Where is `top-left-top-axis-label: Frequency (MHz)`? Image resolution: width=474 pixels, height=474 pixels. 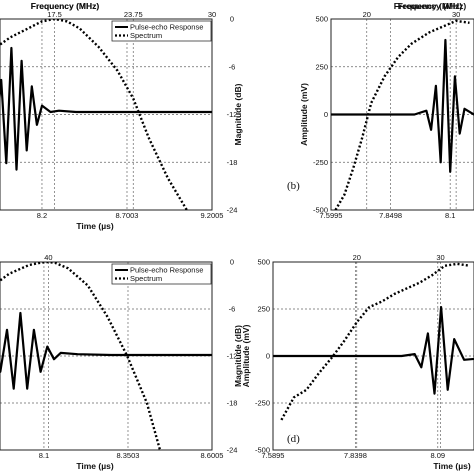
top-left-top-axis-label: Frequency (MHz) is located at coordinates (65, 6).